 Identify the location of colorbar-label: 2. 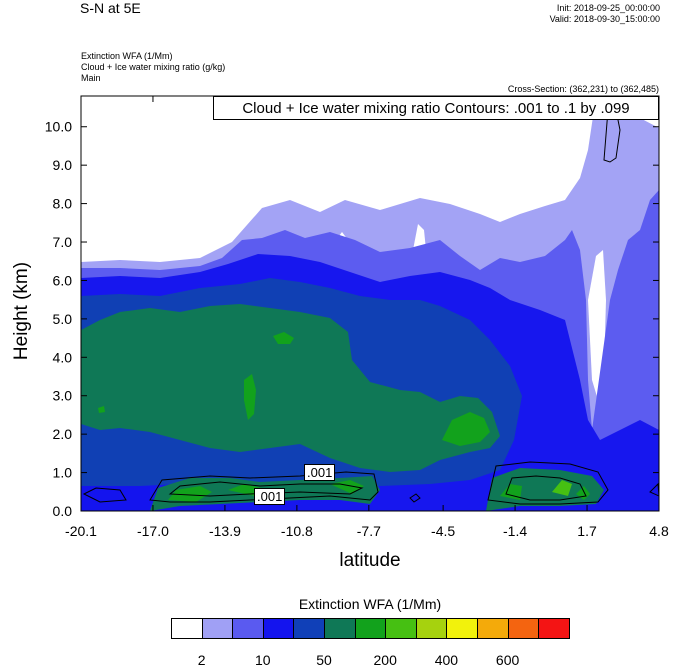
(201, 660).